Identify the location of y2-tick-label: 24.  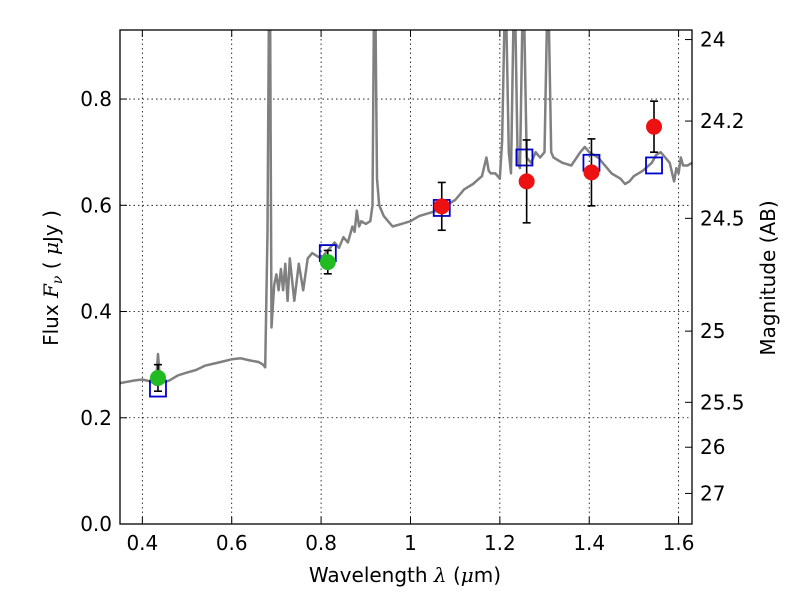
(712, 40).